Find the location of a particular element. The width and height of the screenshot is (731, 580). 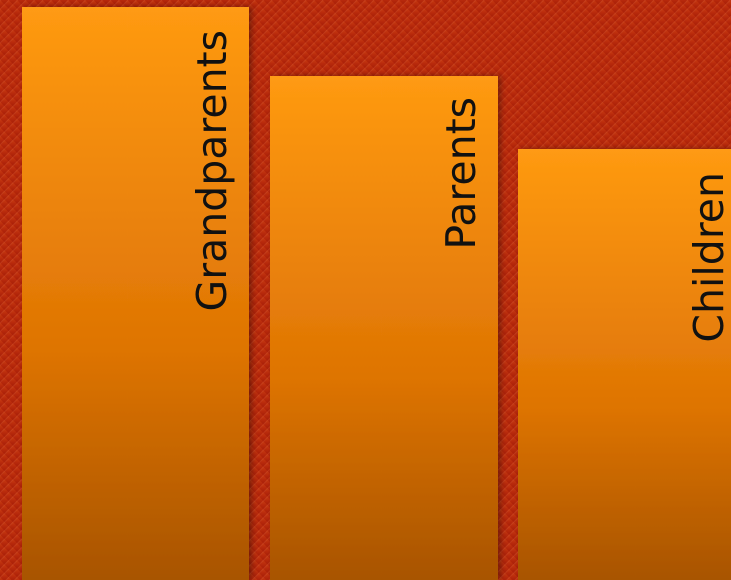

label: Parents is located at coordinates (461, 173).